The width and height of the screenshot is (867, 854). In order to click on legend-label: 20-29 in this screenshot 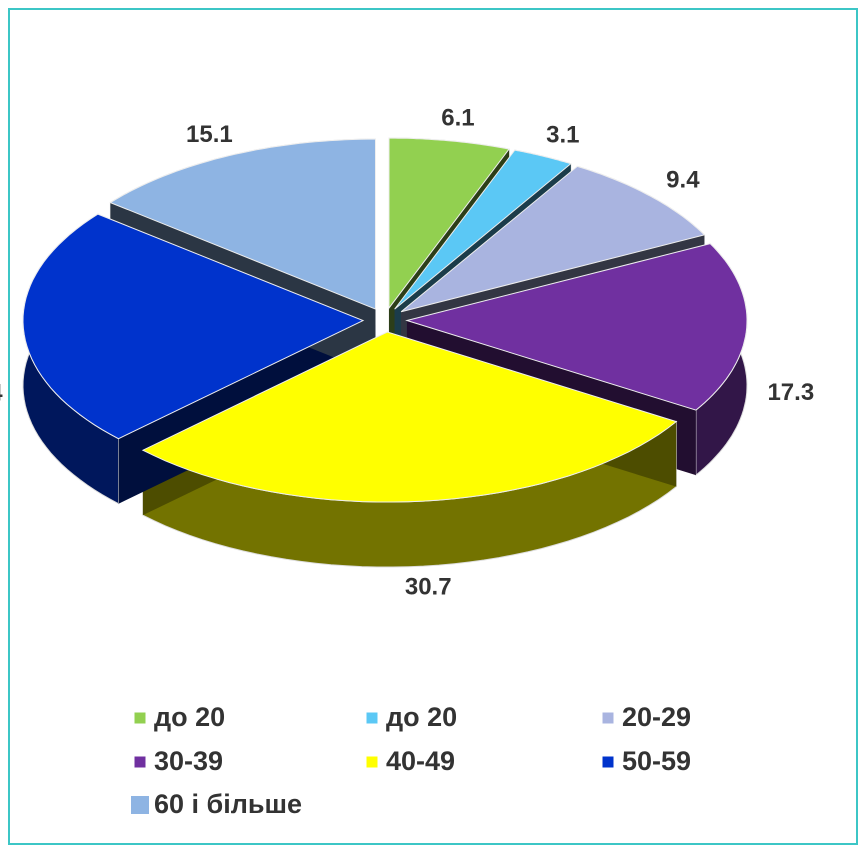, I will do `click(656, 717)`.